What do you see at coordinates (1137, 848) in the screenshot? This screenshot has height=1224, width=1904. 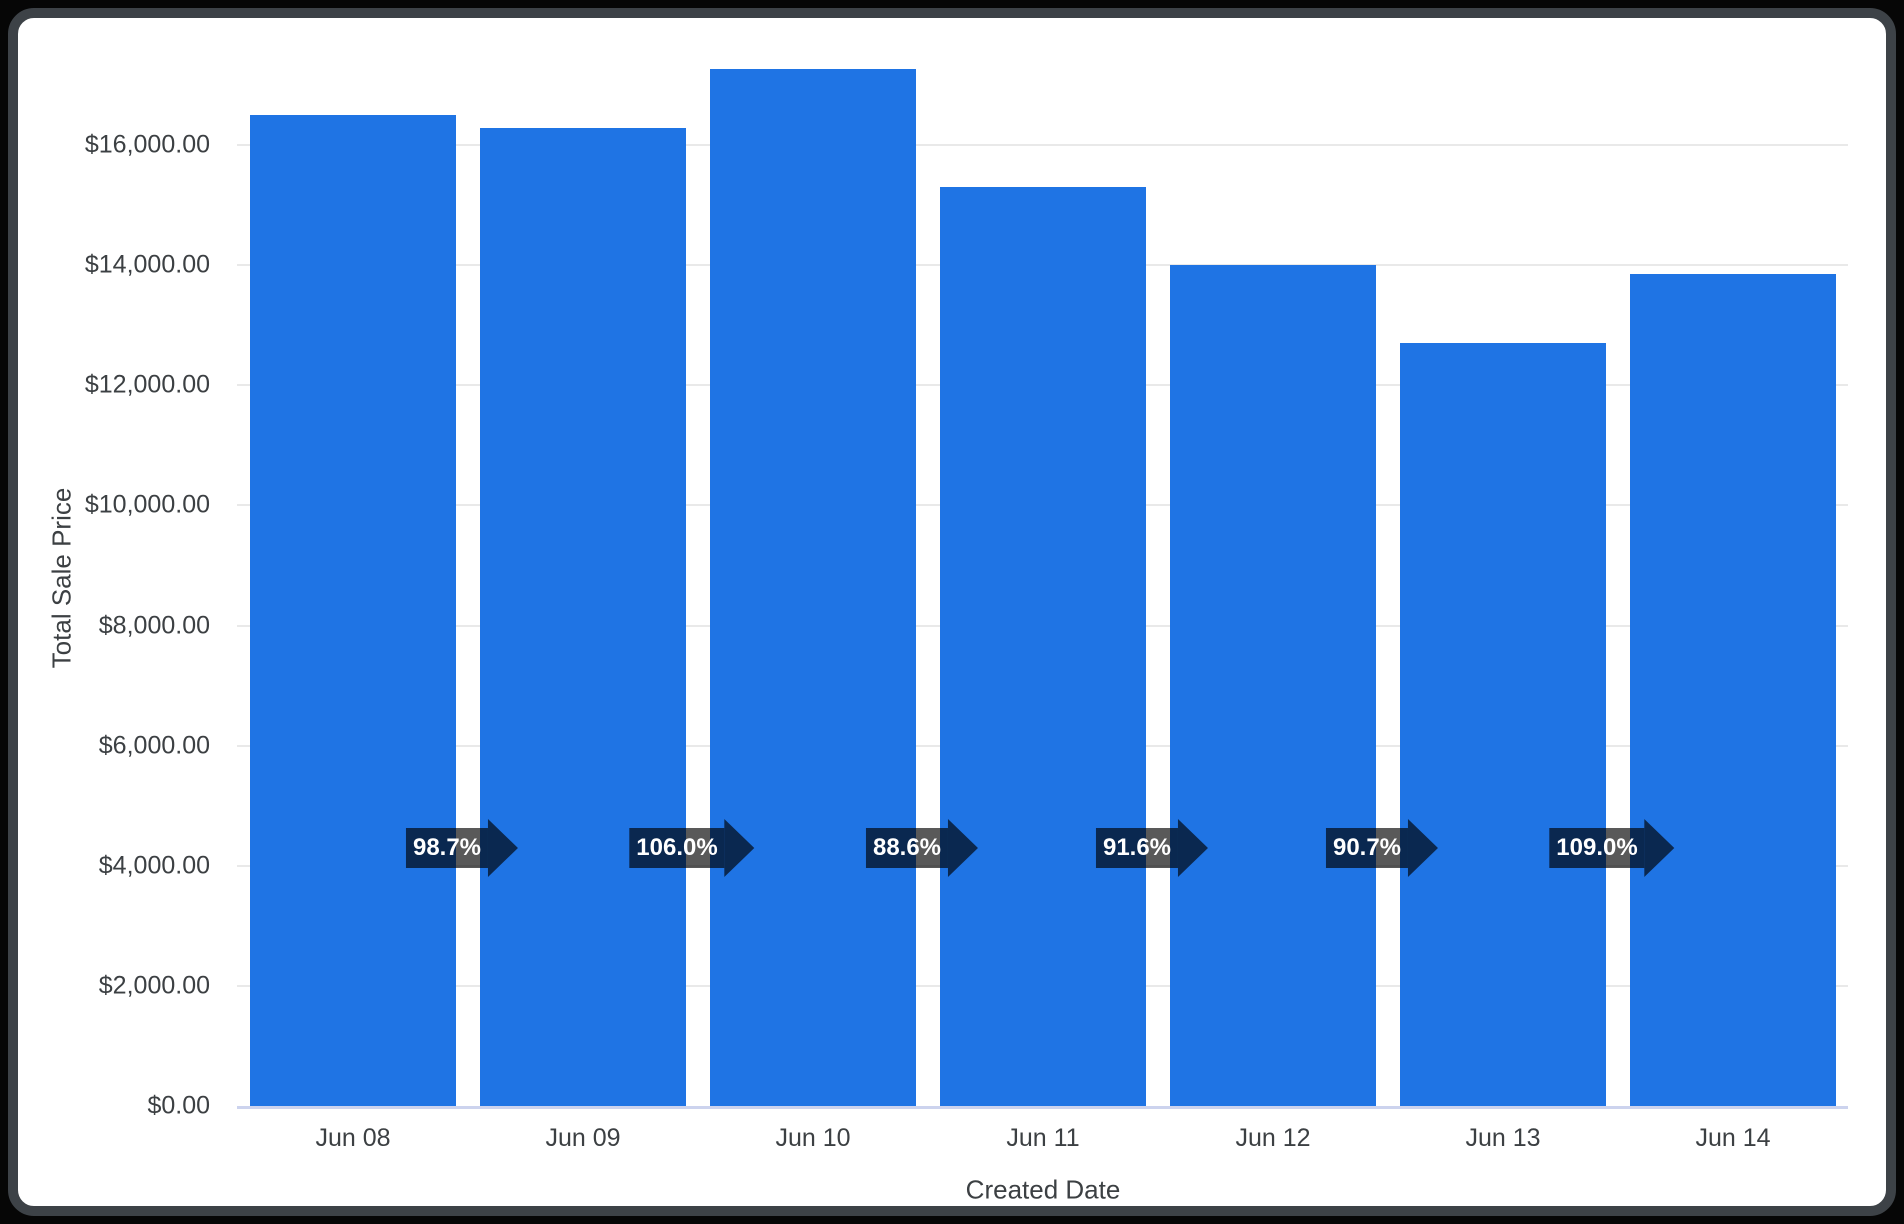 I see `pct-change-value: 91.6%` at bounding box center [1137, 848].